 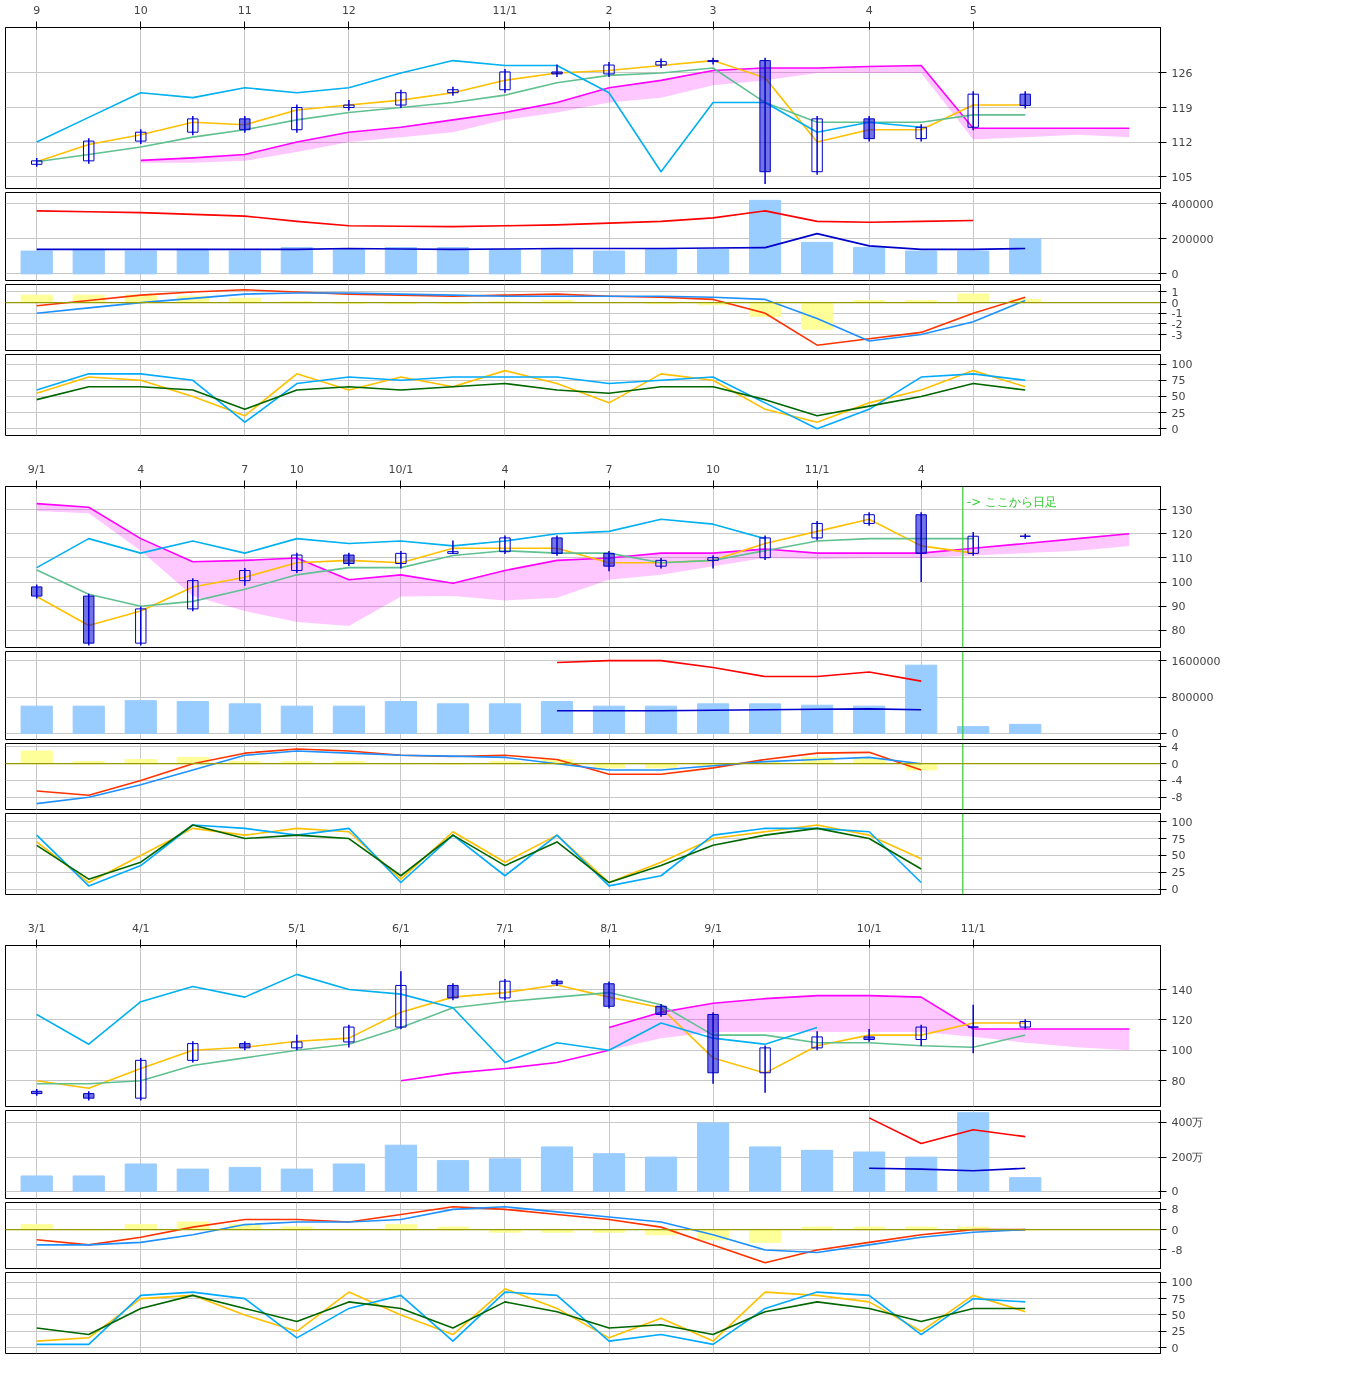 I want to click on y-tick-label: 130, so click(x=1182, y=510).